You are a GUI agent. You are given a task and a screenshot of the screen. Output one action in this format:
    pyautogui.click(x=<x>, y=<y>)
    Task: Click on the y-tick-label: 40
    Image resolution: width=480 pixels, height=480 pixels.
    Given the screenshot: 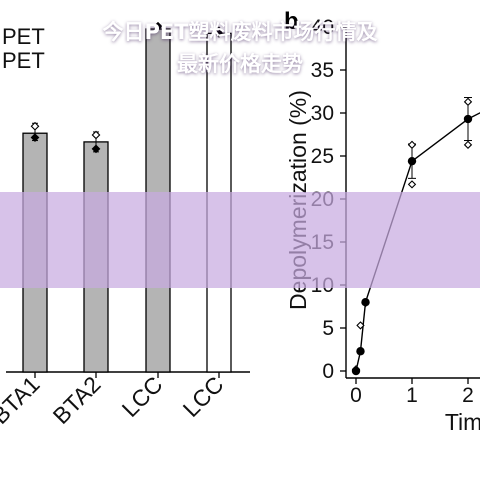 What is the action you would take?
    pyautogui.click(x=322, y=27)
    